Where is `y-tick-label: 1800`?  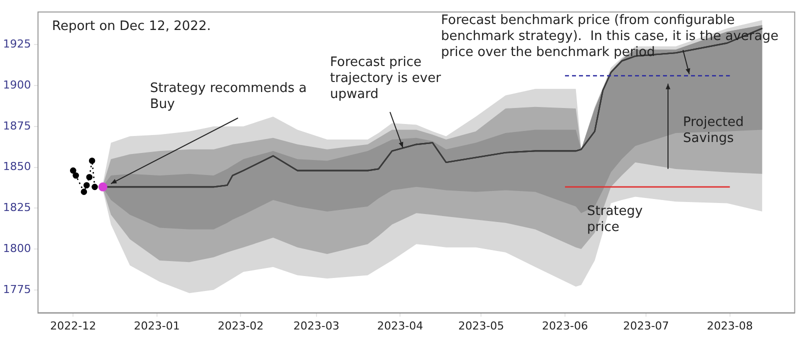 y-tick-label: 1800 is located at coordinates (16, 248).